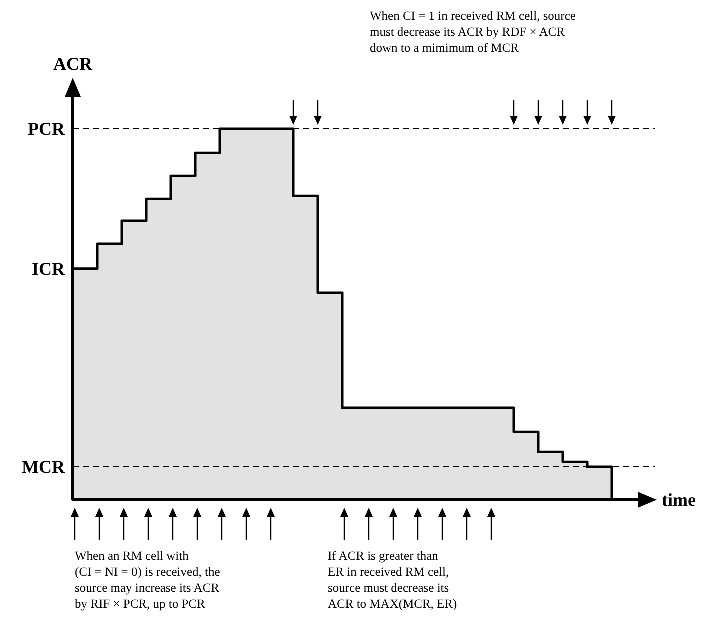 This screenshot has height=637, width=703. Describe the element at coordinates (44, 466) in the screenshot. I see `ref-line-label: MCR` at that location.